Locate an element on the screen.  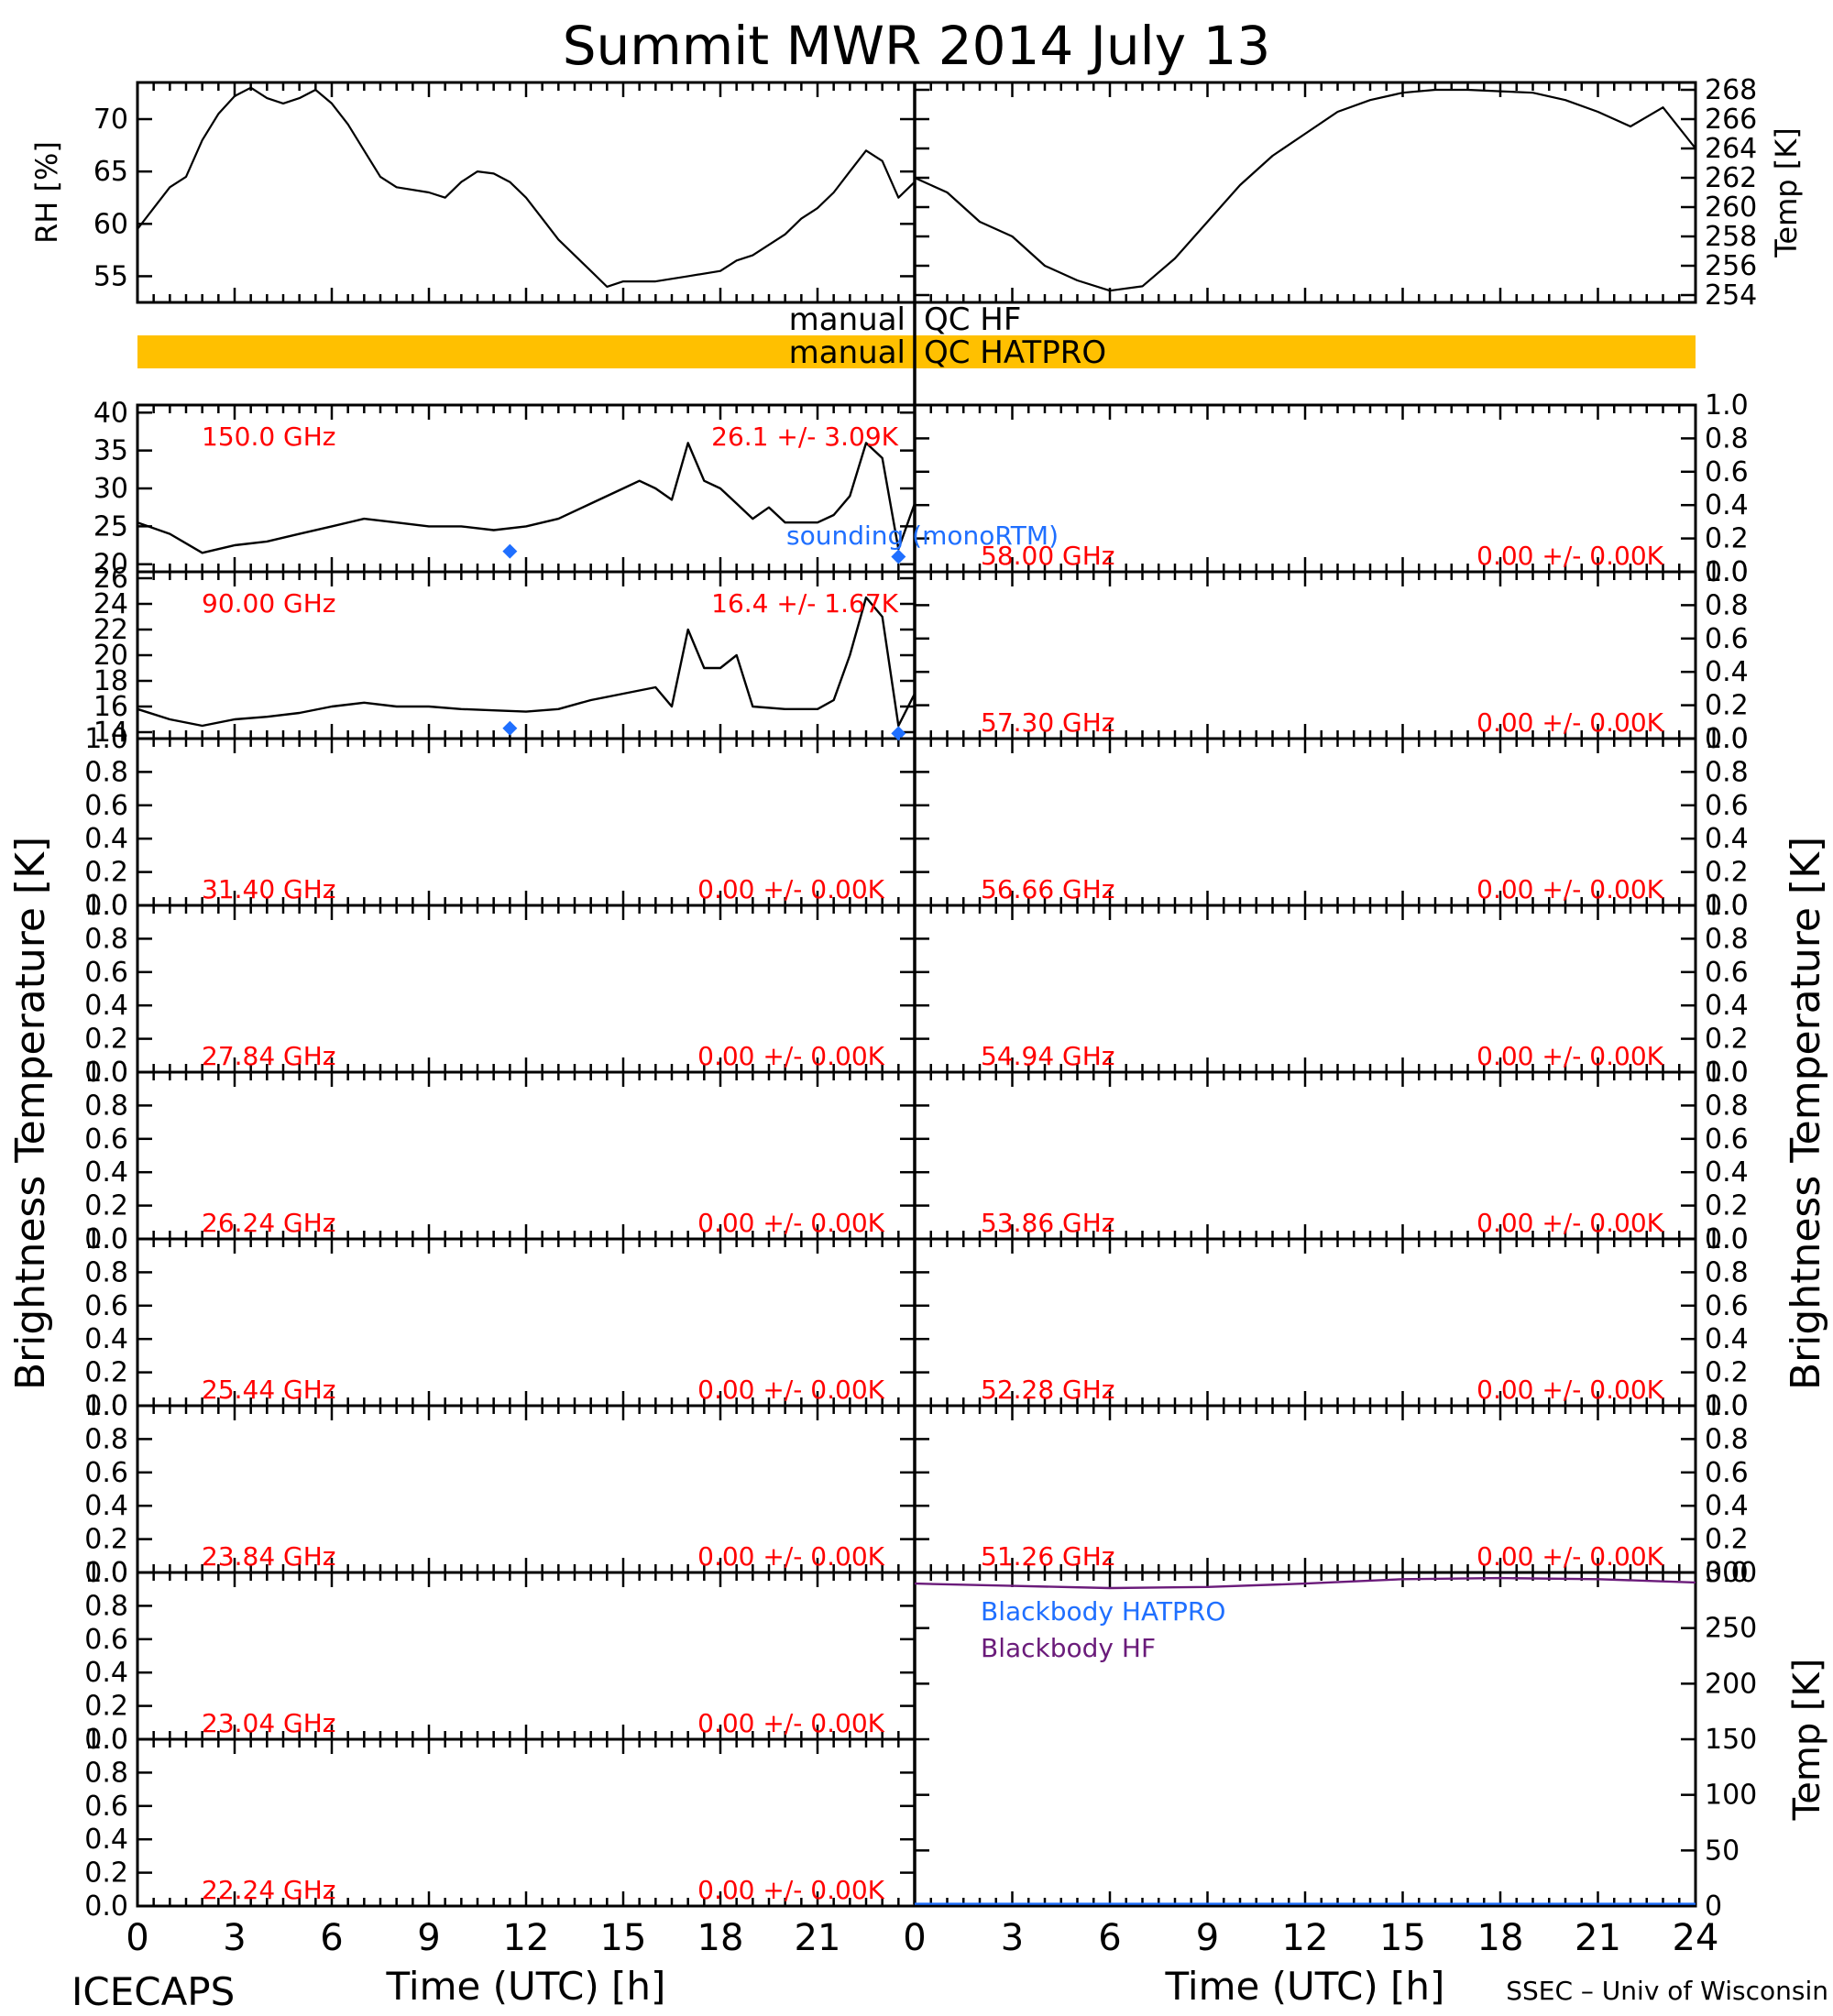
y-tick-label: 266 is located at coordinates (1731, 120).